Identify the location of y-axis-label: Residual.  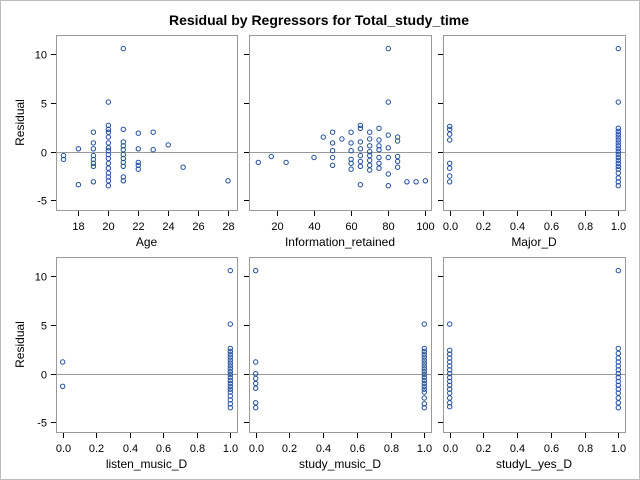
(20, 122).